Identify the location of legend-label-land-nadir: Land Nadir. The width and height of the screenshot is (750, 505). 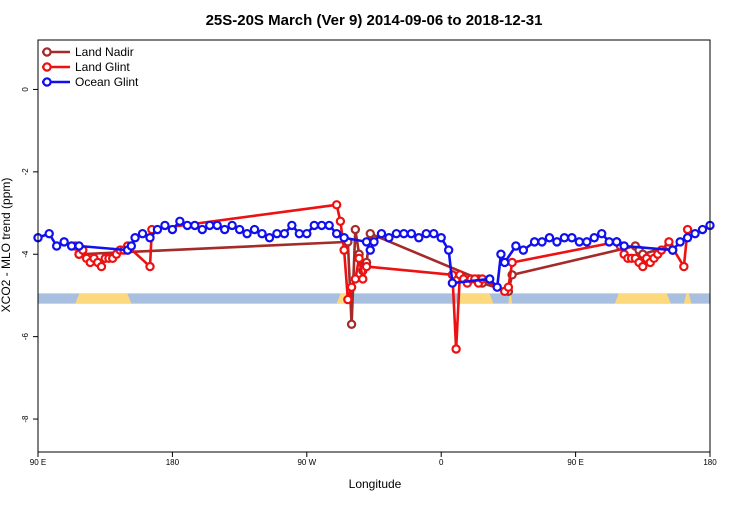
(104, 52).